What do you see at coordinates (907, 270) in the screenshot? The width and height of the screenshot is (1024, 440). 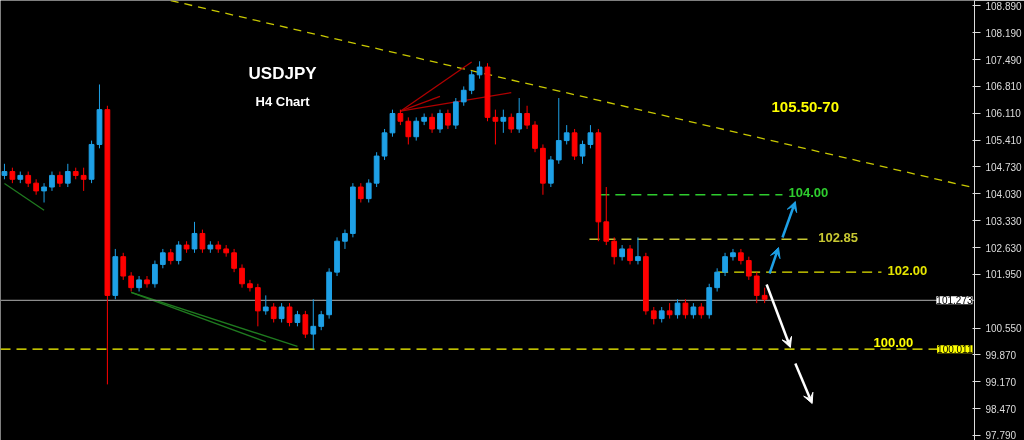 I see `ref-line-label: 102.00` at bounding box center [907, 270].